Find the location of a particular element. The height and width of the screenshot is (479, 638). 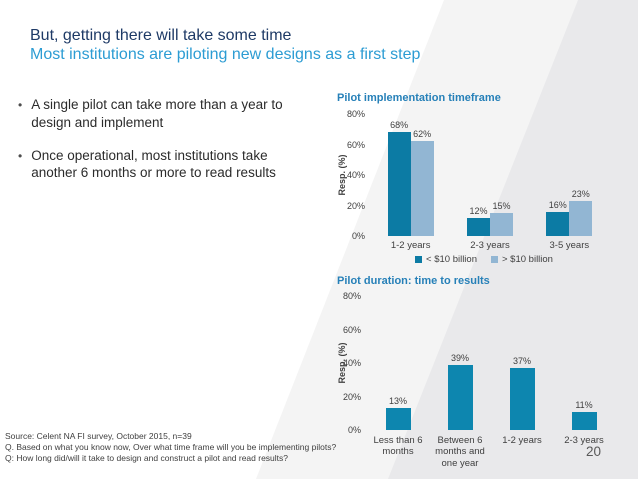

bar-with-label: 37% is located at coordinates (522, 363).